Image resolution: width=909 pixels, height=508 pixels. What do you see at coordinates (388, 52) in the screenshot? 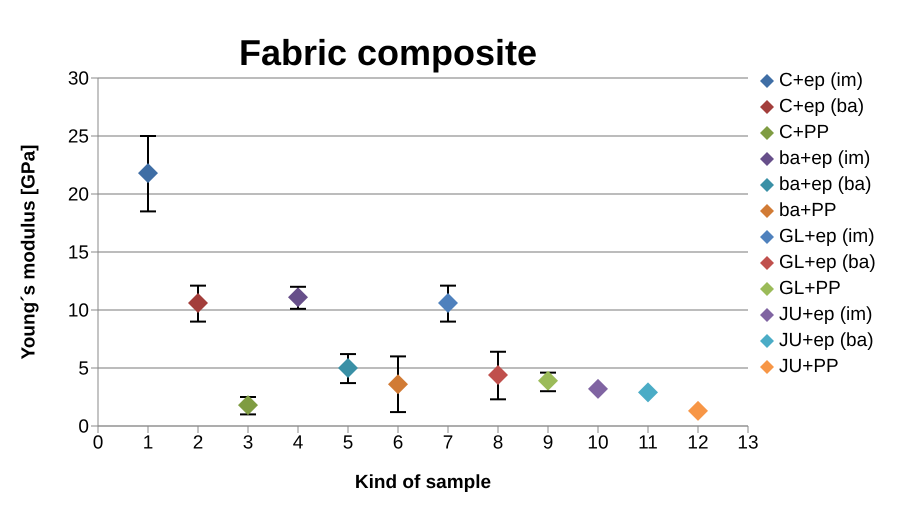
I see `chart-title: Fabric composite` at bounding box center [388, 52].